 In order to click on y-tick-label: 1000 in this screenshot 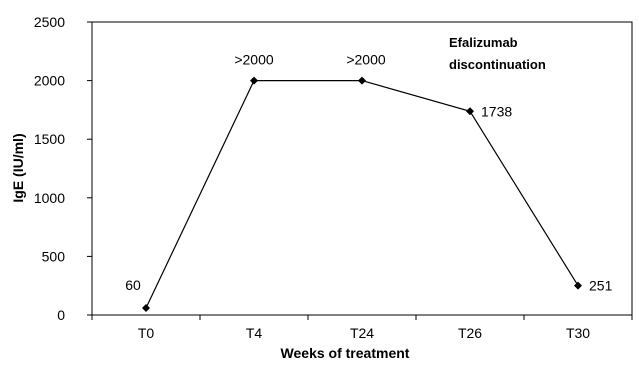, I will do `click(49, 198)`.